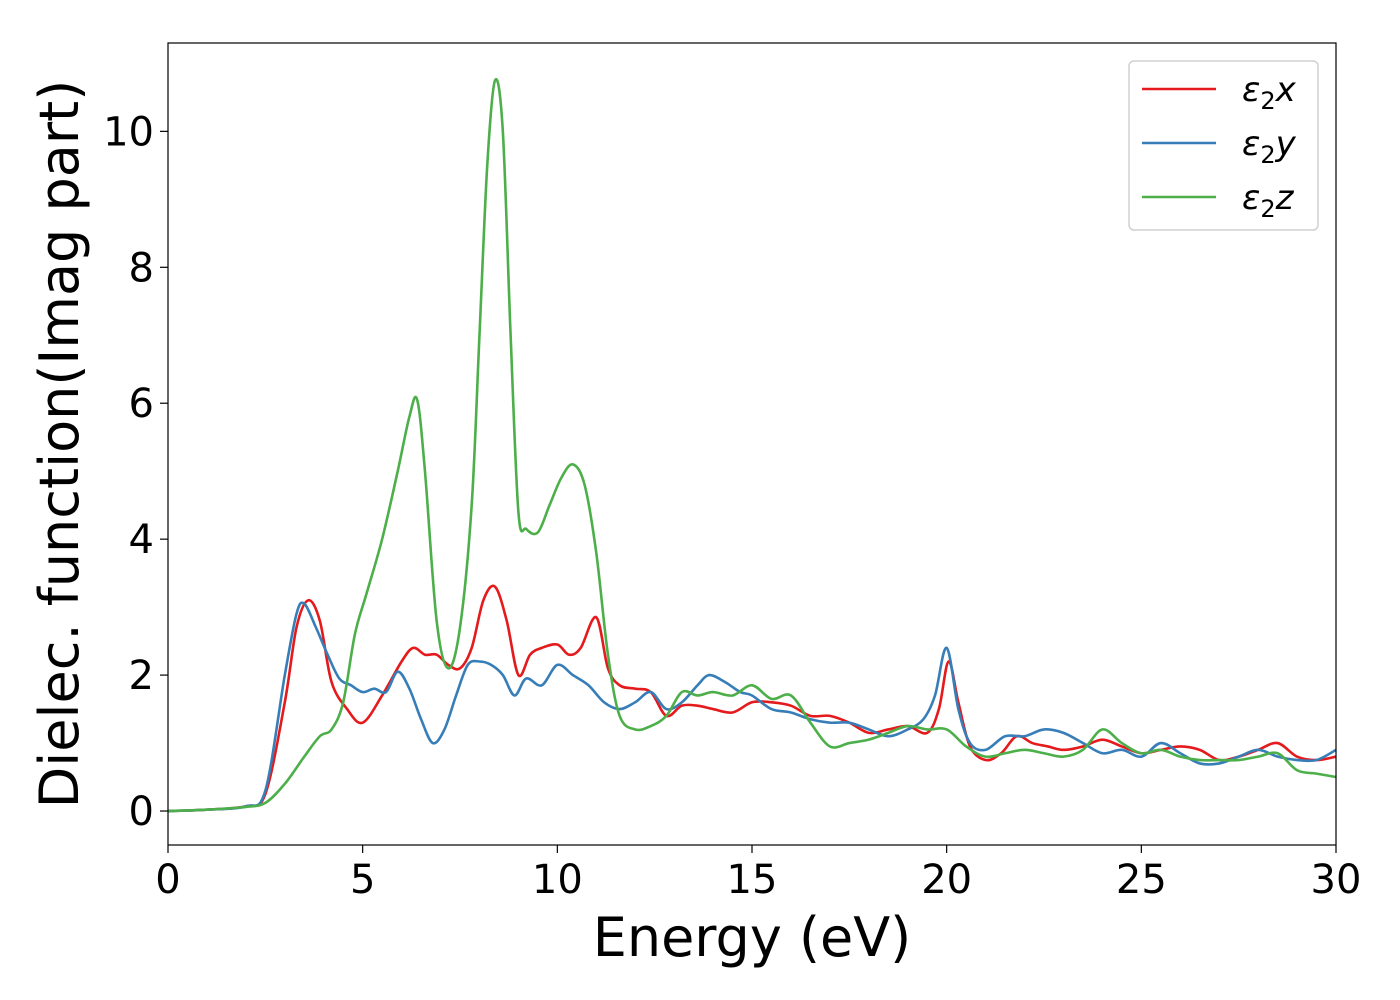  Describe the element at coordinates (1269, 146) in the screenshot. I see `legend-label-y: ε2y` at that location.